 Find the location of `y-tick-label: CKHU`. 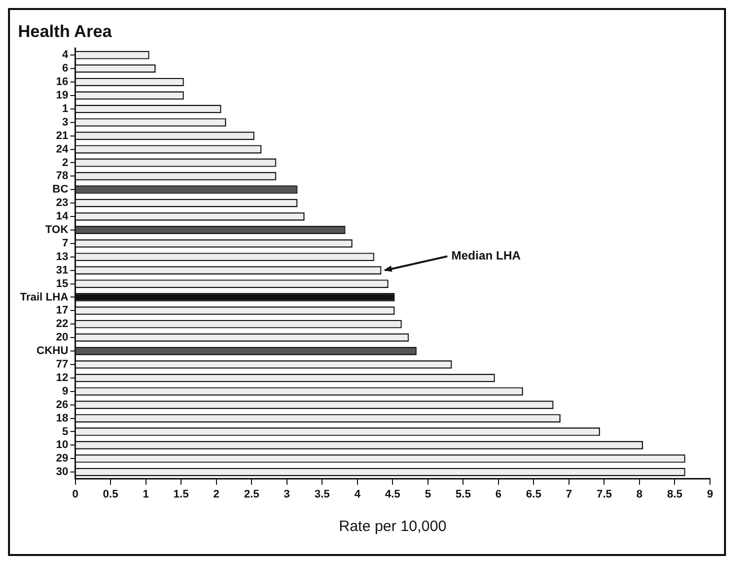

y-tick-label: CKHU is located at coordinates (52, 351).